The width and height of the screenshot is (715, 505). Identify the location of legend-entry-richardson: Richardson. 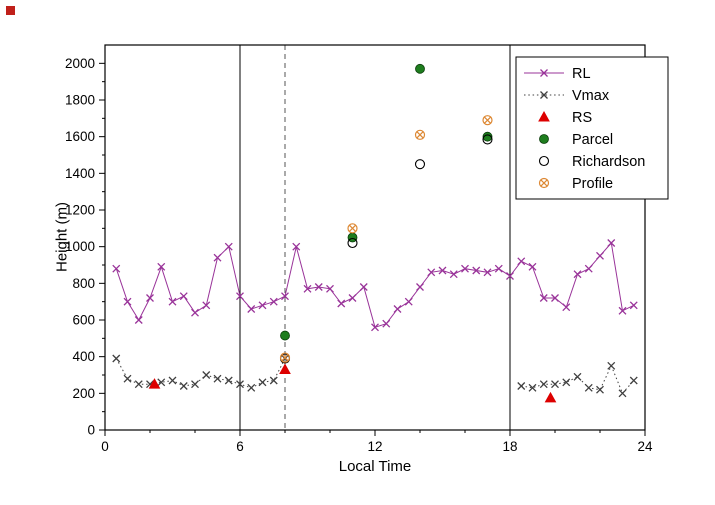
(591, 162).